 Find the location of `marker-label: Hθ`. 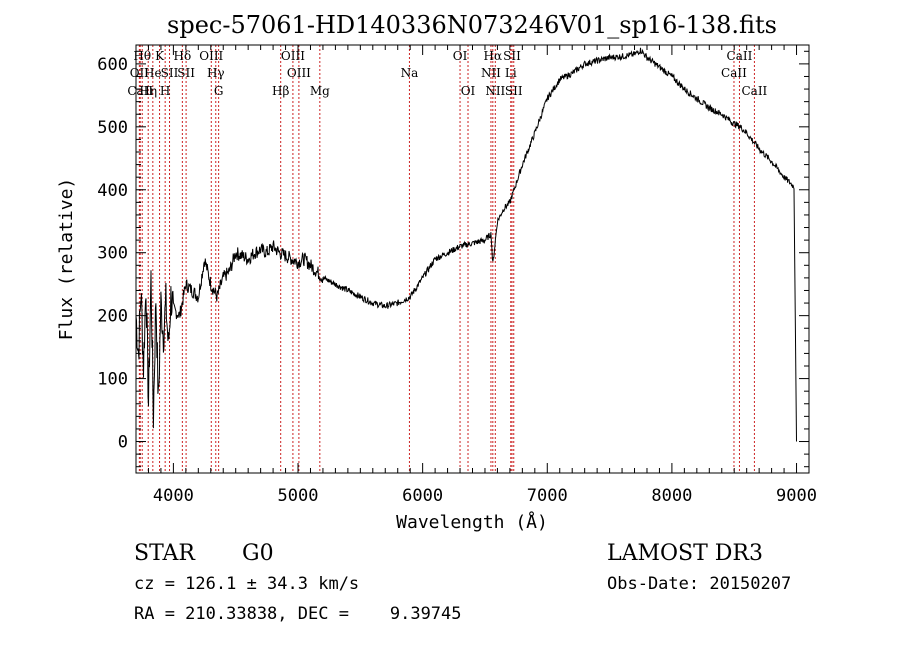

marker-label: Hθ is located at coordinates (142, 56).